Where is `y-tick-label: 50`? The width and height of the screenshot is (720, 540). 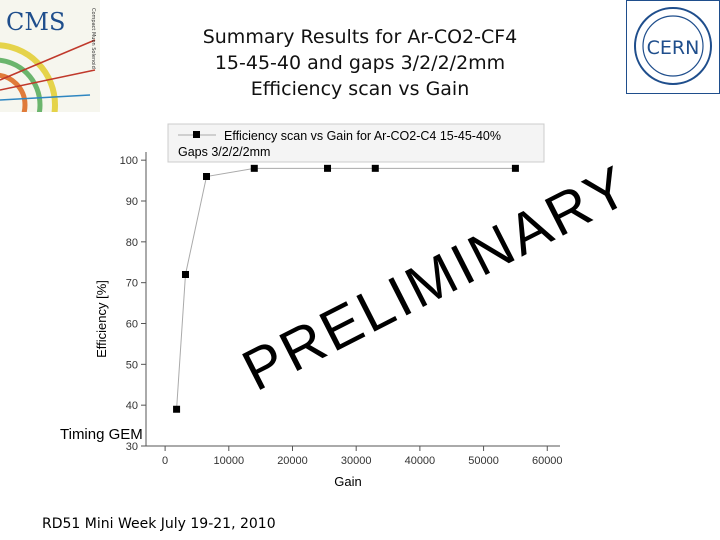
y-tick-label: 50 is located at coordinates (132, 365).